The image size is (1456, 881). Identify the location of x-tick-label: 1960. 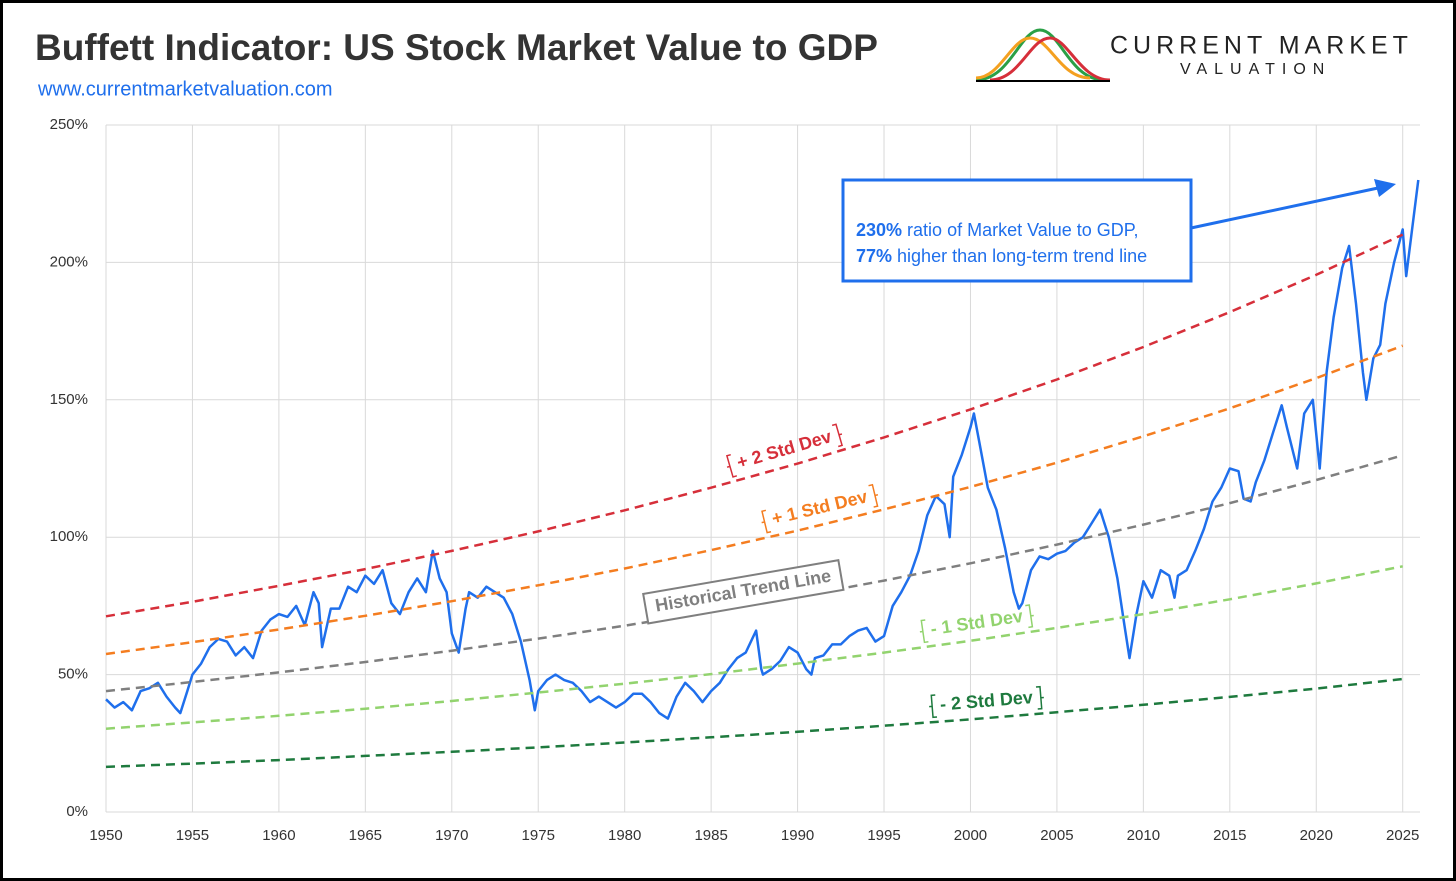
(278, 835).